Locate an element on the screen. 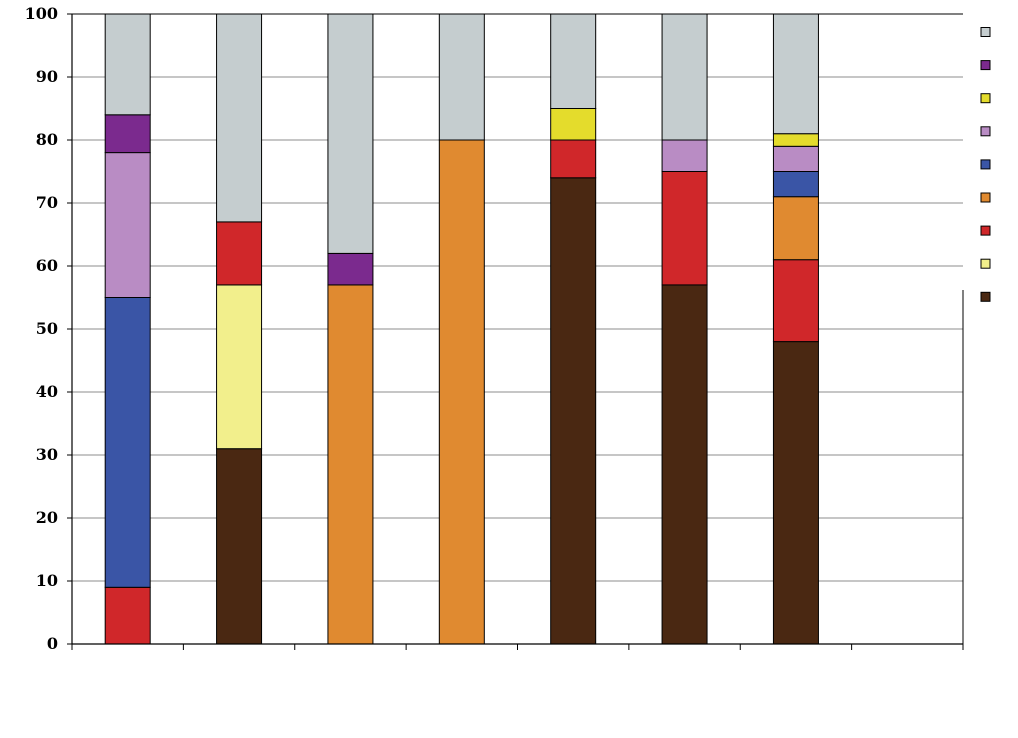 Image resolution: width=1018 pixels, height=738 pixels. bar-segment-s8-c0 is located at coordinates (127, 64).